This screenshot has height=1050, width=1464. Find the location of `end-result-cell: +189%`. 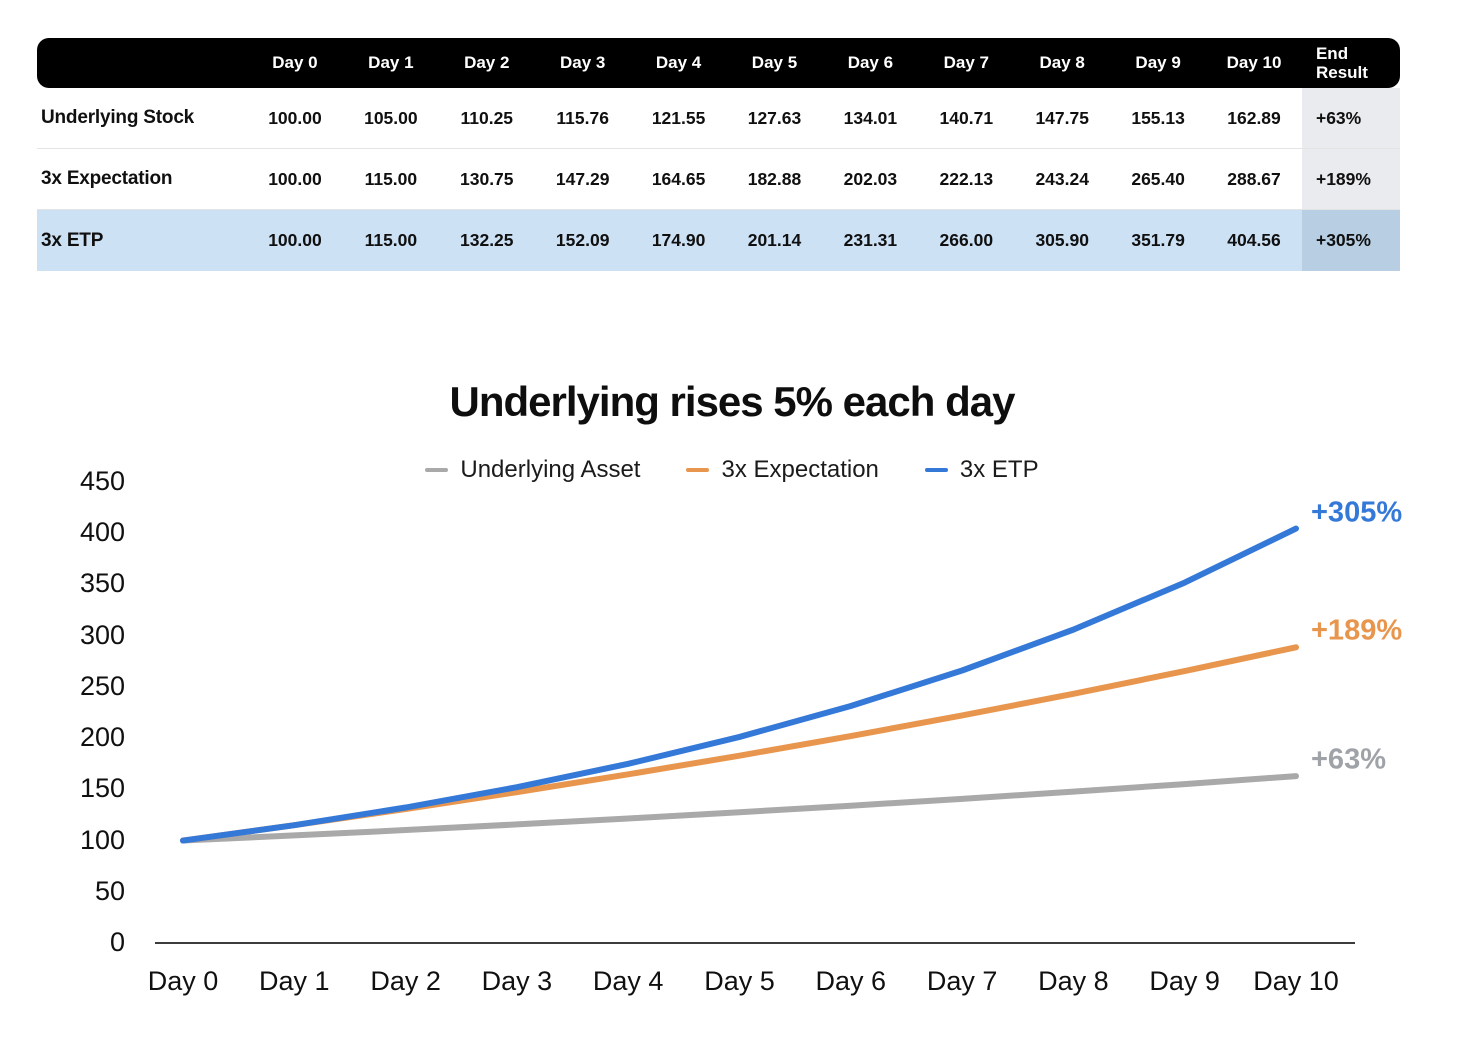

end-result-cell: +189% is located at coordinates (1350, 179).